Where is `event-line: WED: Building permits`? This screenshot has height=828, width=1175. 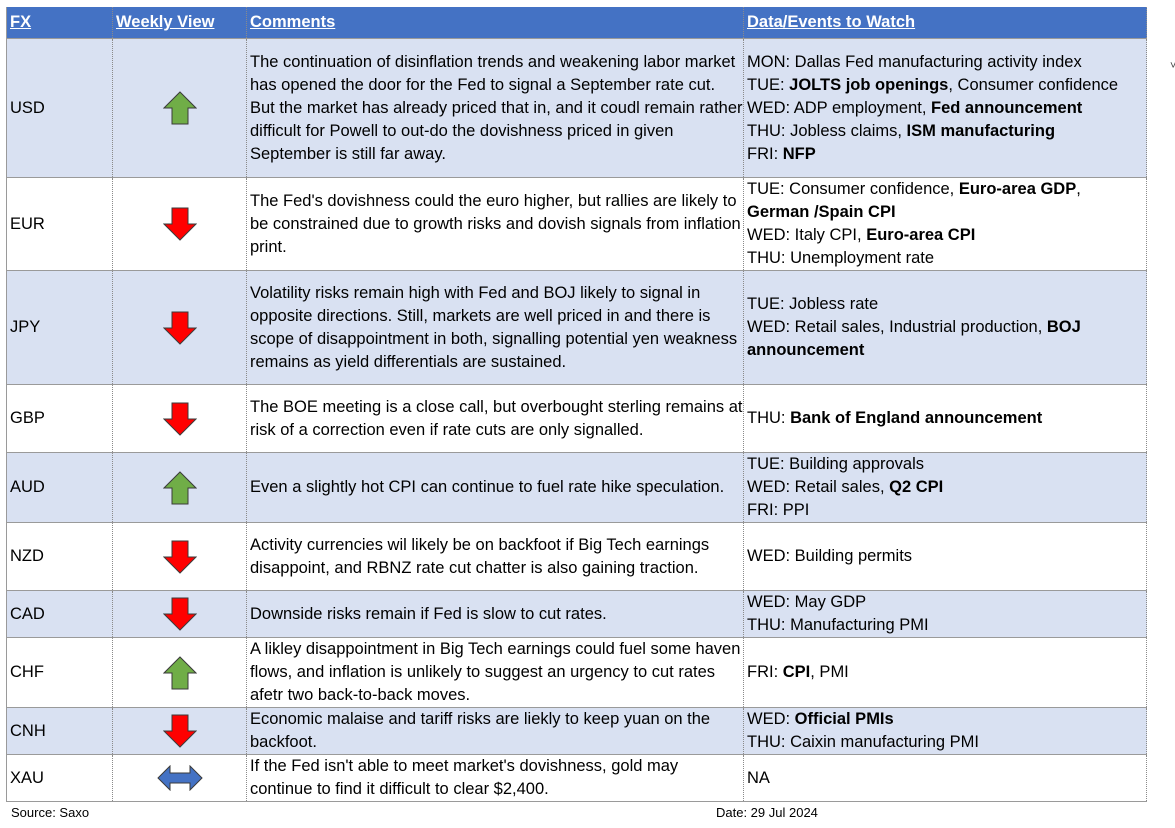
event-line: WED: Building permits is located at coordinates (946, 556).